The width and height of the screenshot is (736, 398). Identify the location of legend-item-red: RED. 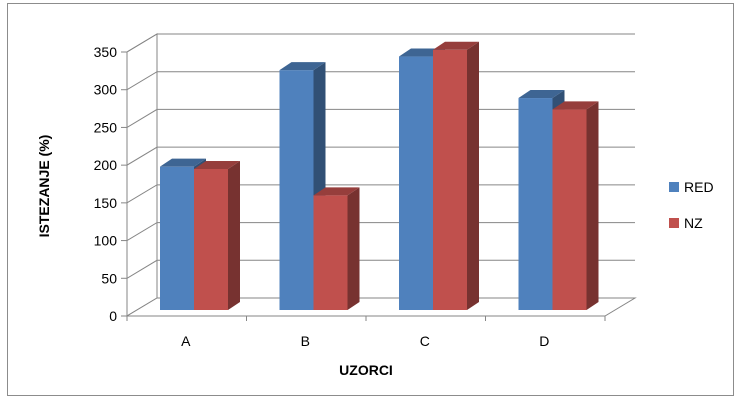
(691, 187).